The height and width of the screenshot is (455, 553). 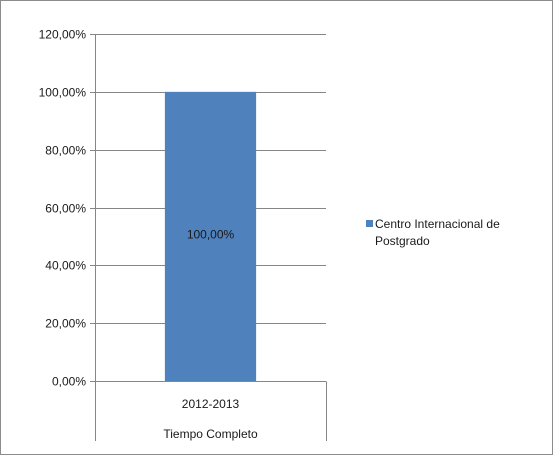 What do you see at coordinates (65, 151) in the screenshot?
I see `y-tick-label: 80,00%` at bounding box center [65, 151].